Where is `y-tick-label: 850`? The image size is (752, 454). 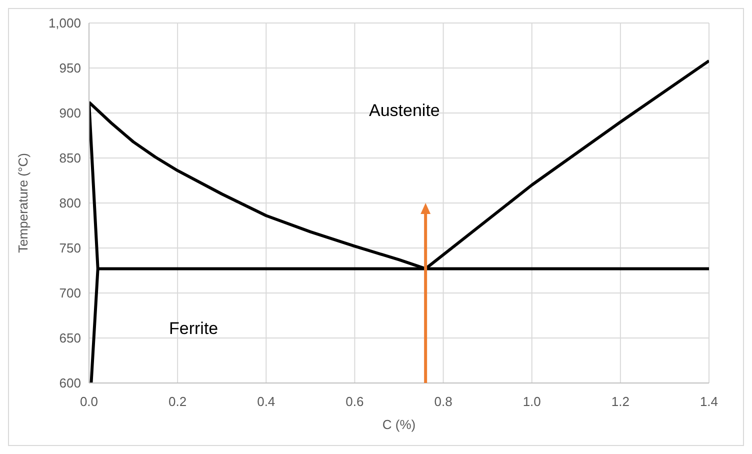 y-tick-label: 850 is located at coordinates (70, 158).